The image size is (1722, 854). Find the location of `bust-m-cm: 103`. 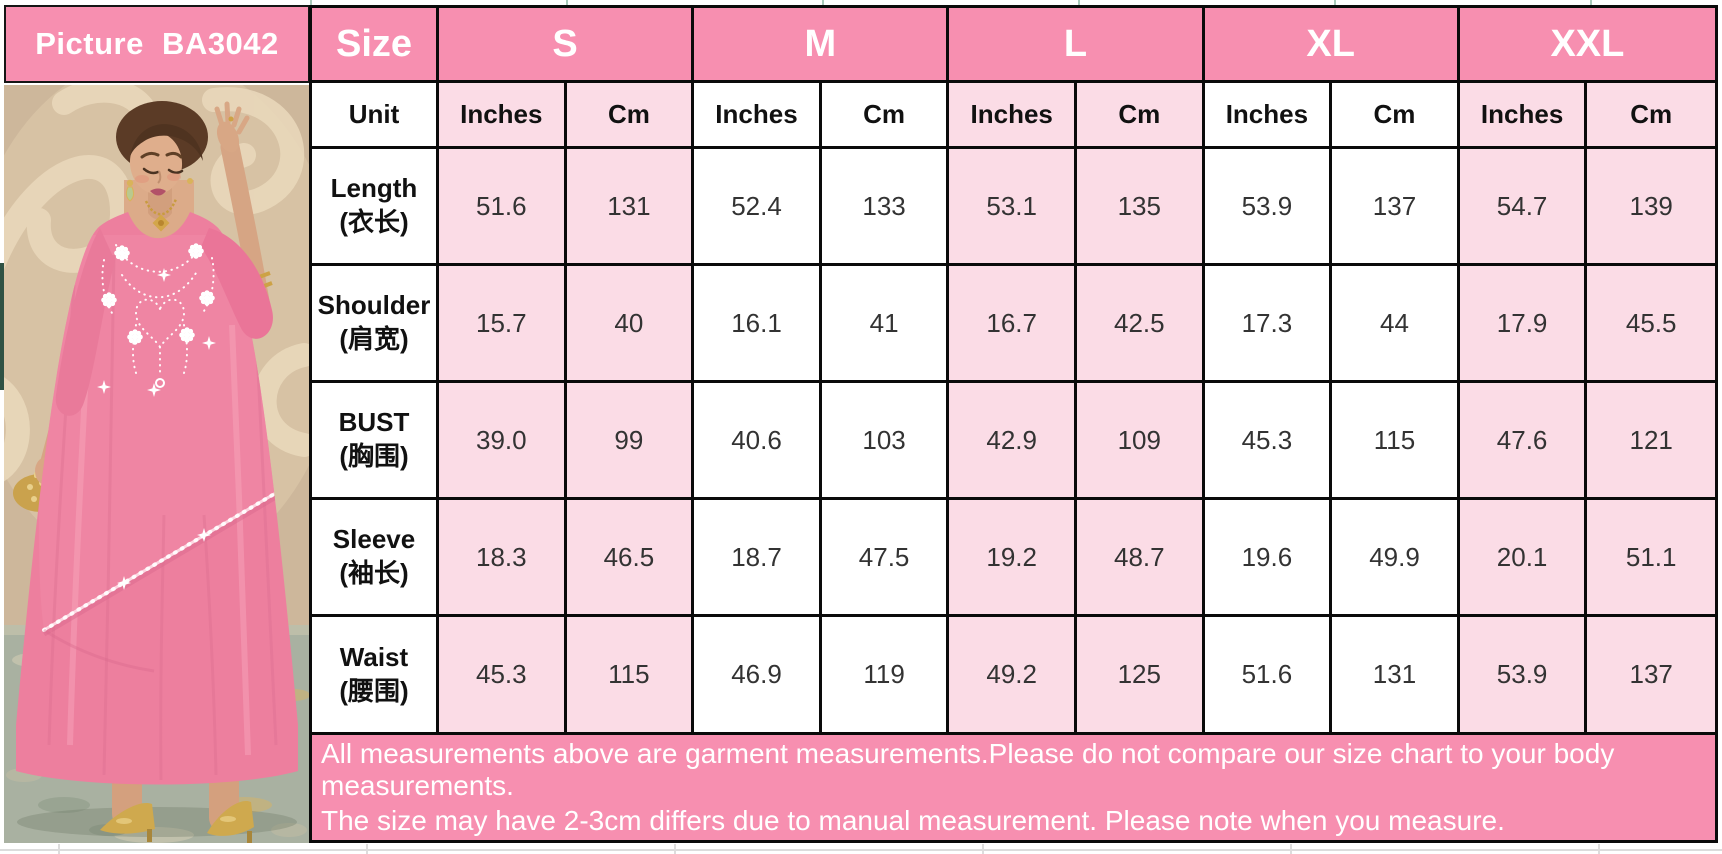

bust-m-cm: 103 is located at coordinates (885, 441).